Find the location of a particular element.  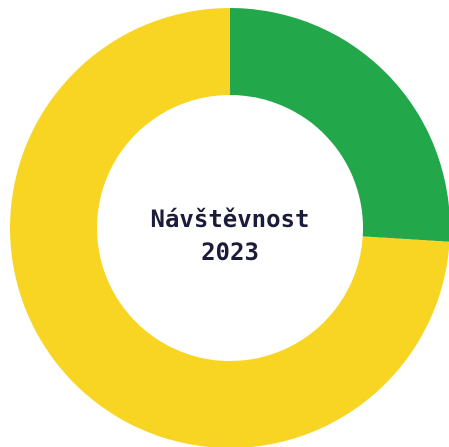

chart-center-label: Návštěvnost 2023 is located at coordinates (230, 236).